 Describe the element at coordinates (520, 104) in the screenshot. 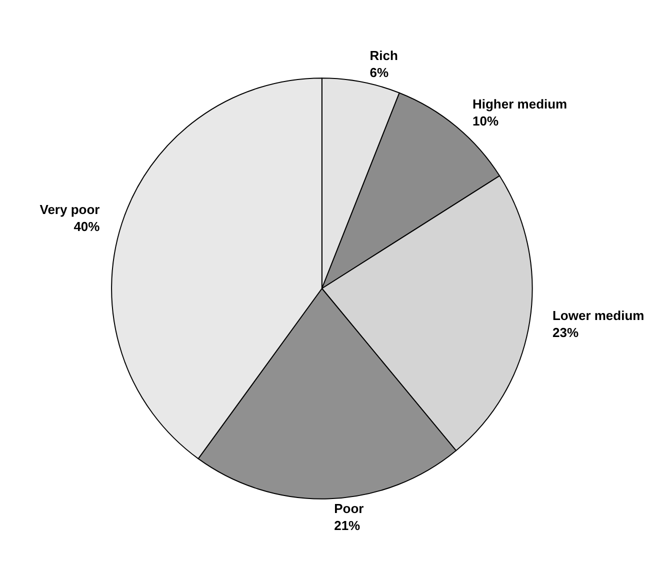

I see `slice-label: Higher medium` at that location.